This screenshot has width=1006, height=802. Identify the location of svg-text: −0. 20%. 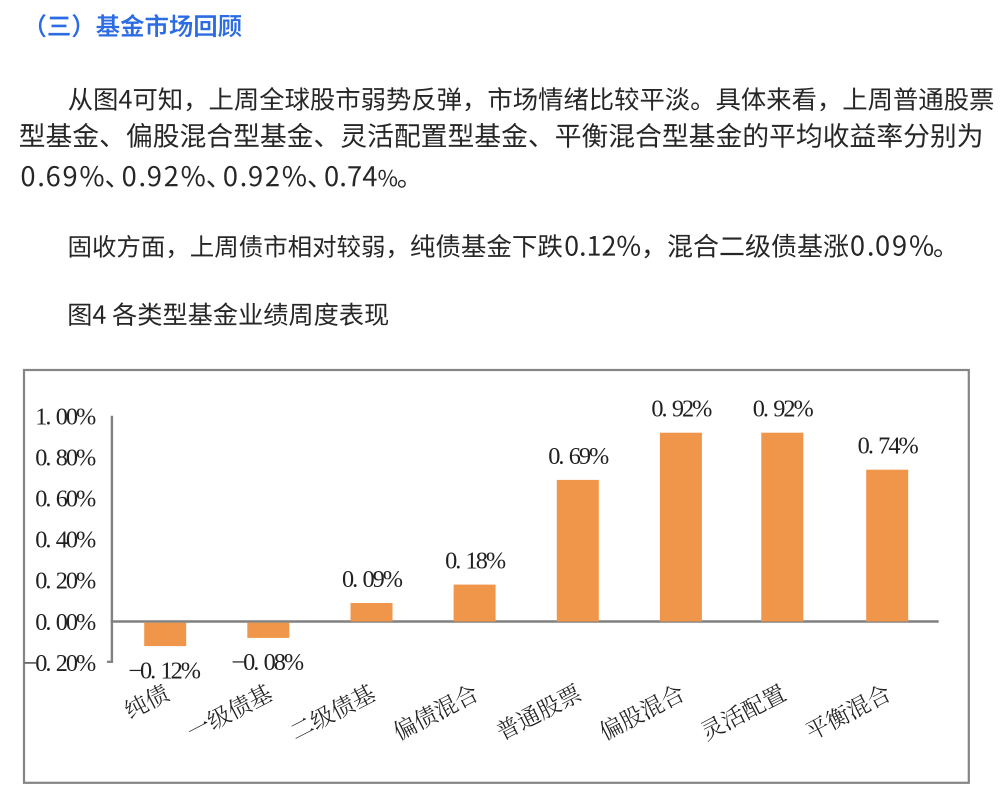
(60, 663).